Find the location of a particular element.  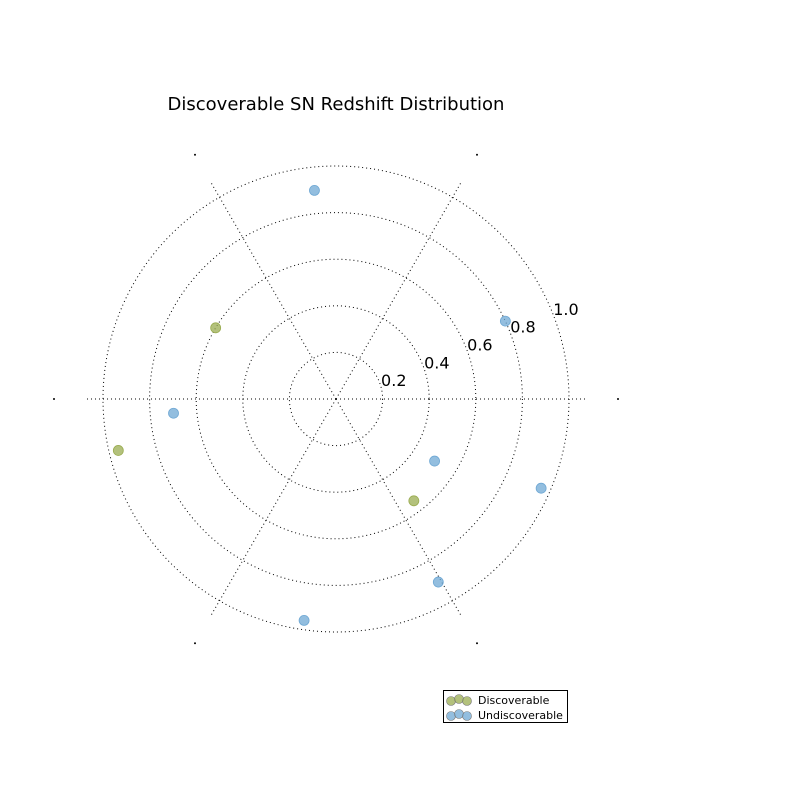

r-tick-label: 0.6 is located at coordinates (479, 345).